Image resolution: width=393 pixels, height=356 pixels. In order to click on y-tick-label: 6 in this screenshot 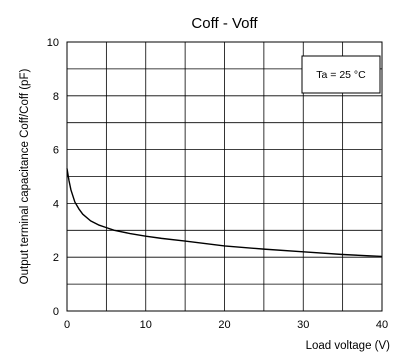, I will do `click(56, 151)`.